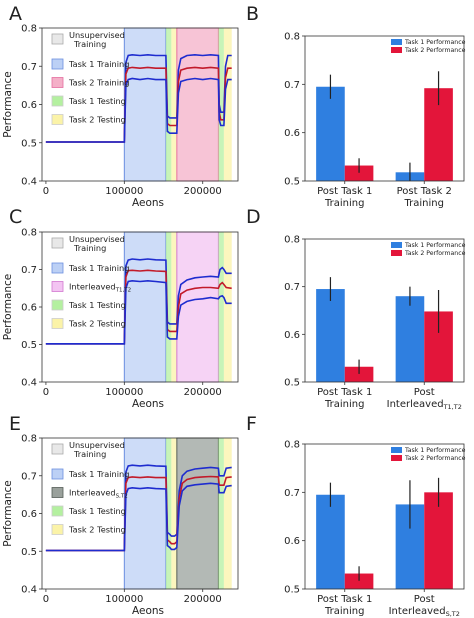  Describe the element at coordinates (97, 120) in the screenshot. I see `legend-label: Task 2 Testing` at that location.